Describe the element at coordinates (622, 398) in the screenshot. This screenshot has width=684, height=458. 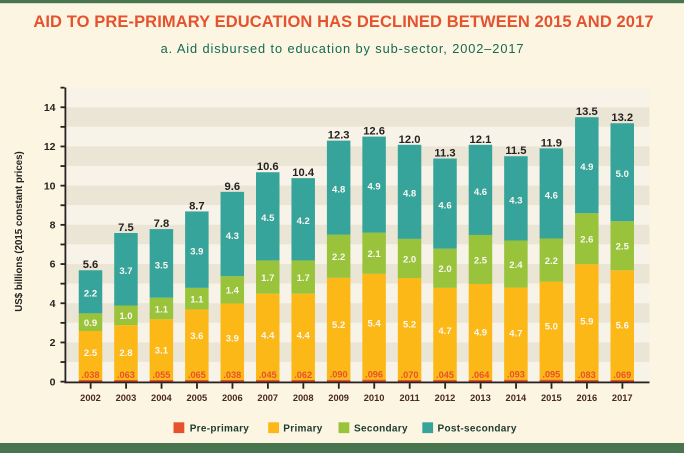
I see `svg-text: 2017` at that location.